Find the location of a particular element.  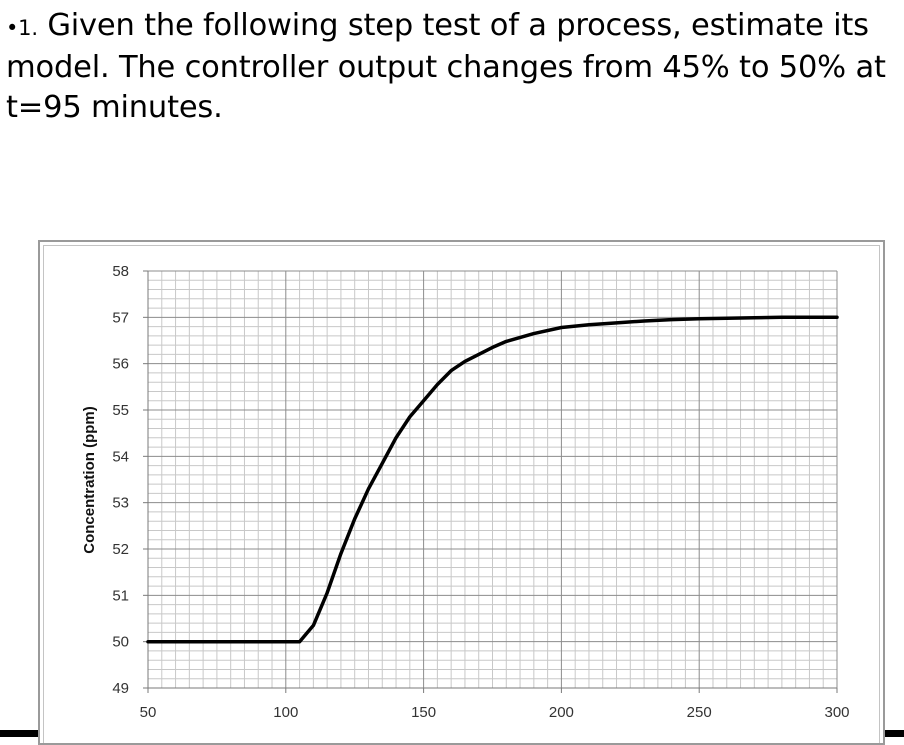

y-tick-label: 53 is located at coordinates (120, 503).